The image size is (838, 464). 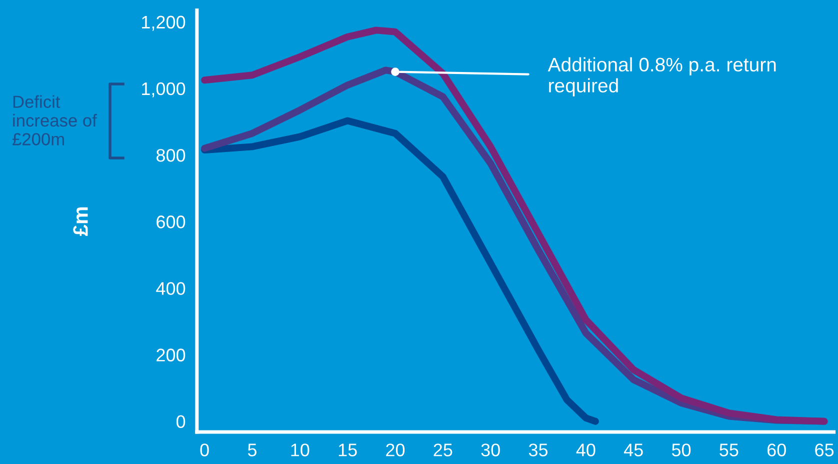 What do you see at coordinates (681, 450) in the screenshot?
I see `x-tick-label: 50` at bounding box center [681, 450].